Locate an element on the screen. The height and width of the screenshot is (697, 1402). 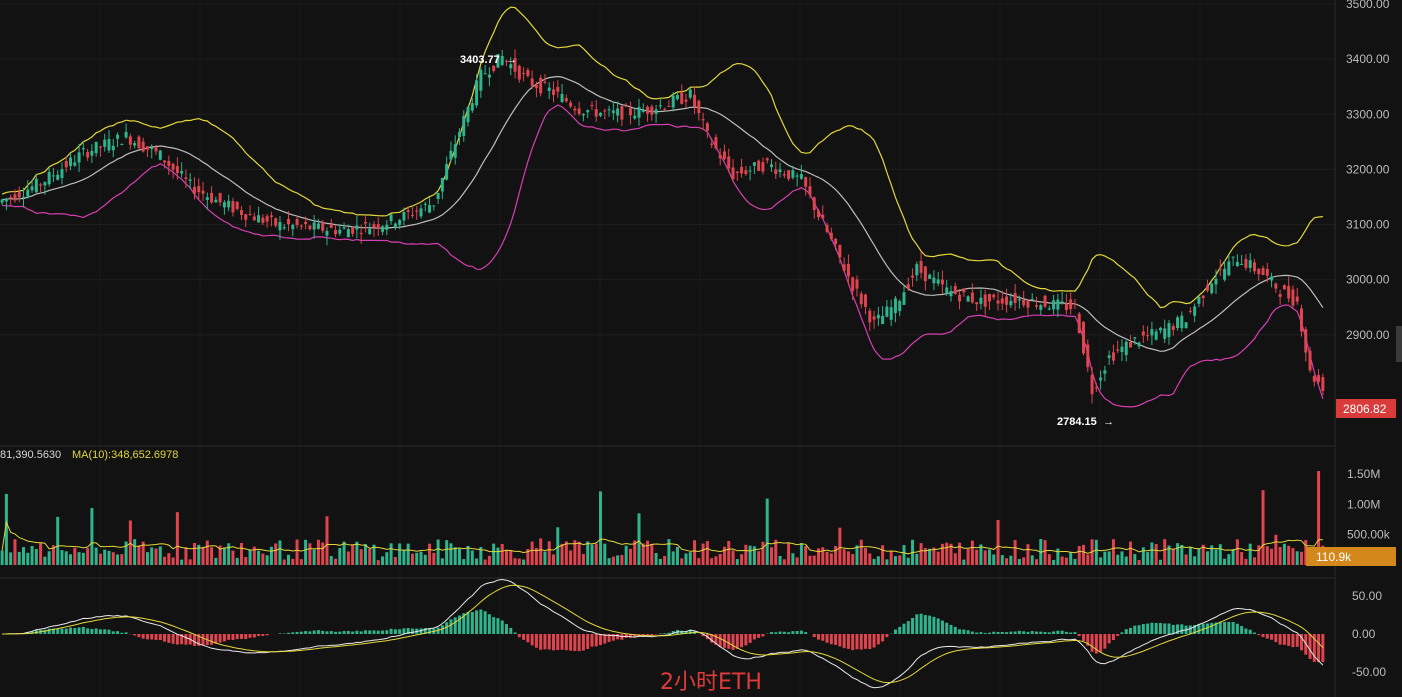
price-tick-label: 3300.00 is located at coordinates (1368, 114).